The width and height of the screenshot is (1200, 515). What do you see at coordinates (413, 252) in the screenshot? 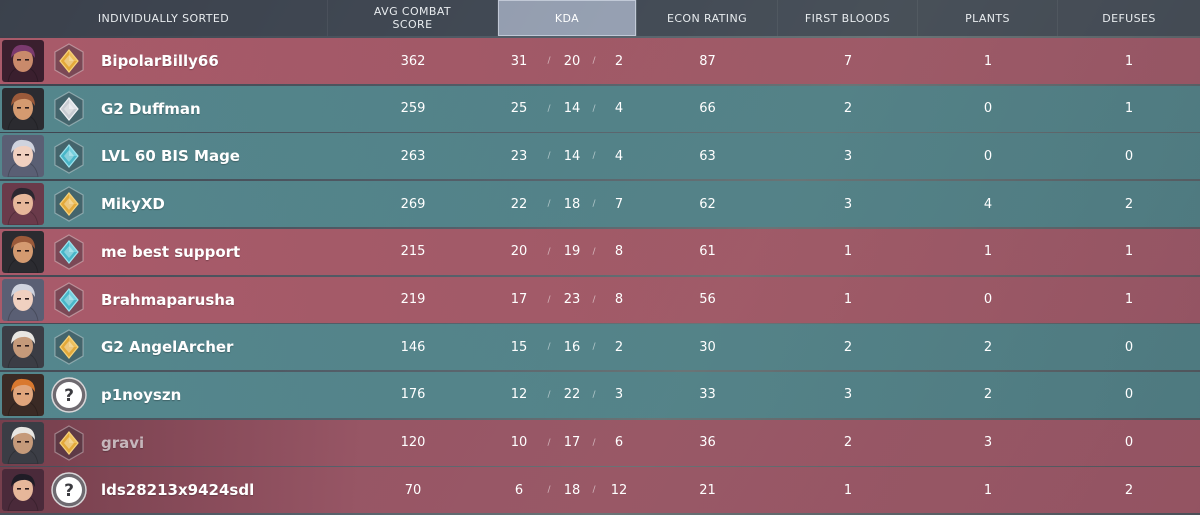
I see `acs-value: 215` at bounding box center [413, 252].